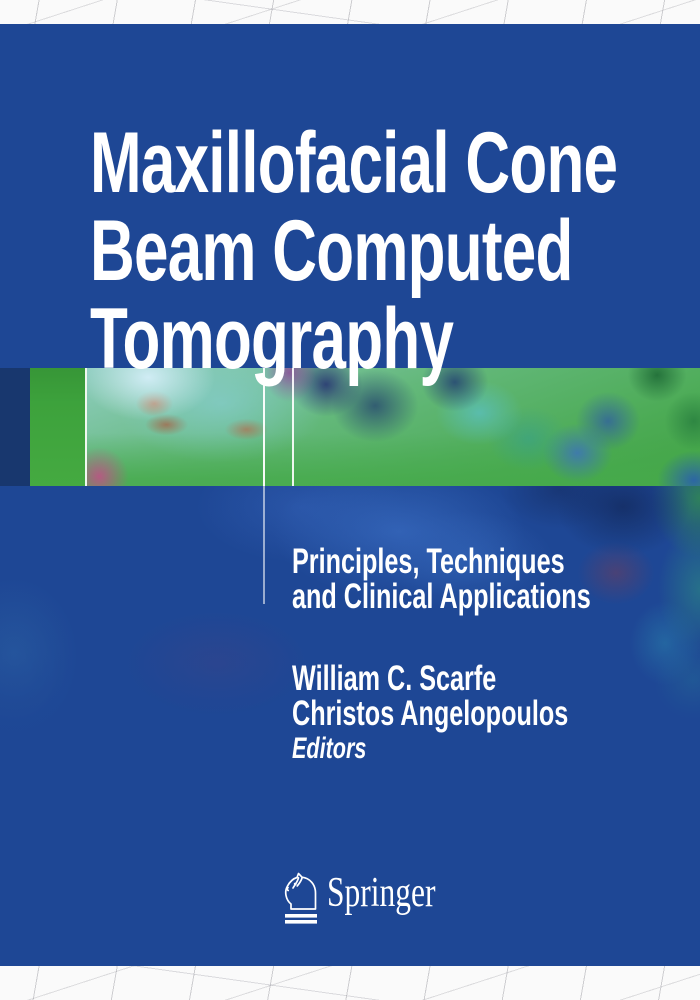 This screenshot has height=1000, width=700. I want to click on cover-artwork-band, so click(350, 427).